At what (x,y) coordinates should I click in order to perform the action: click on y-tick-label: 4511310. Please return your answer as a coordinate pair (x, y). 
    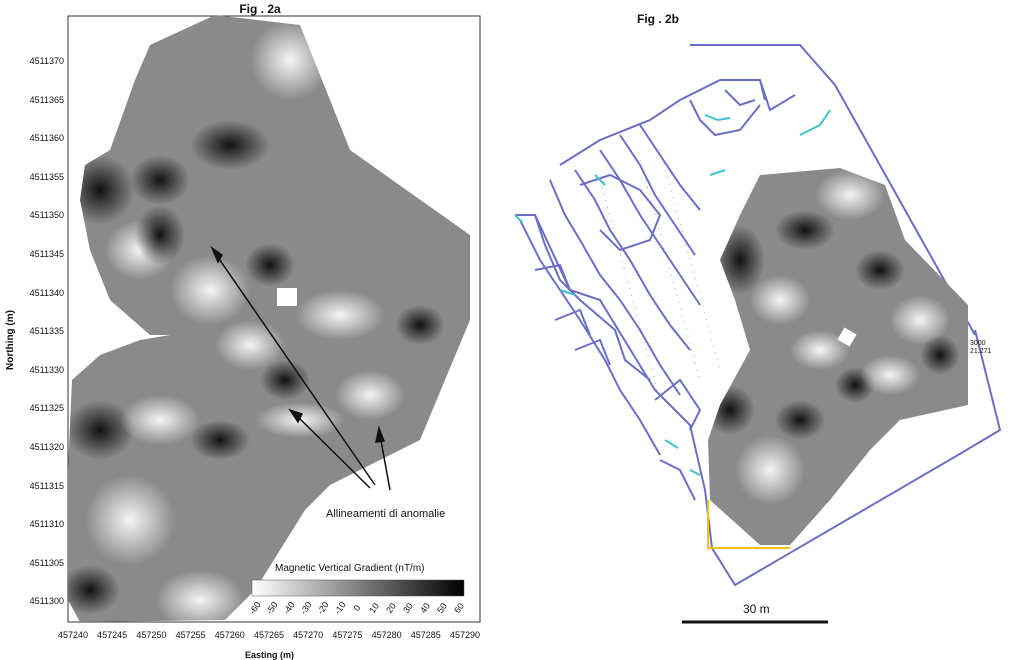
    Looking at the image, I should click on (46, 524).